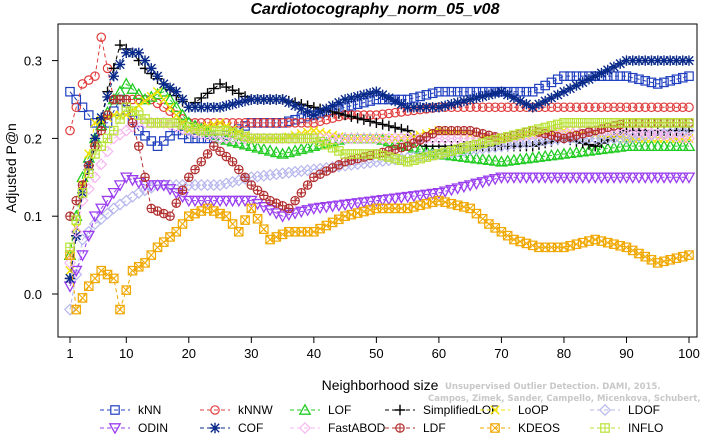  What do you see at coordinates (514, 410) in the screenshot?
I see `legend-item: LoOP` at bounding box center [514, 410].